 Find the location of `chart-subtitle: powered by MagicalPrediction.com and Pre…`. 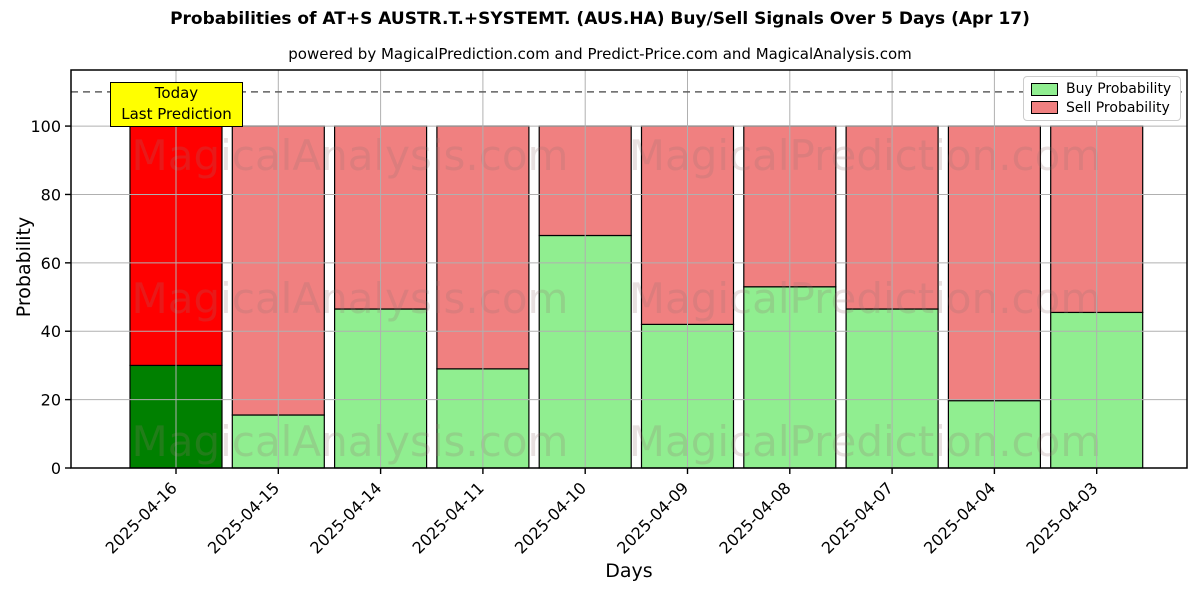

chart-subtitle: powered by MagicalPrediction.com and Pre… is located at coordinates (600, 54).